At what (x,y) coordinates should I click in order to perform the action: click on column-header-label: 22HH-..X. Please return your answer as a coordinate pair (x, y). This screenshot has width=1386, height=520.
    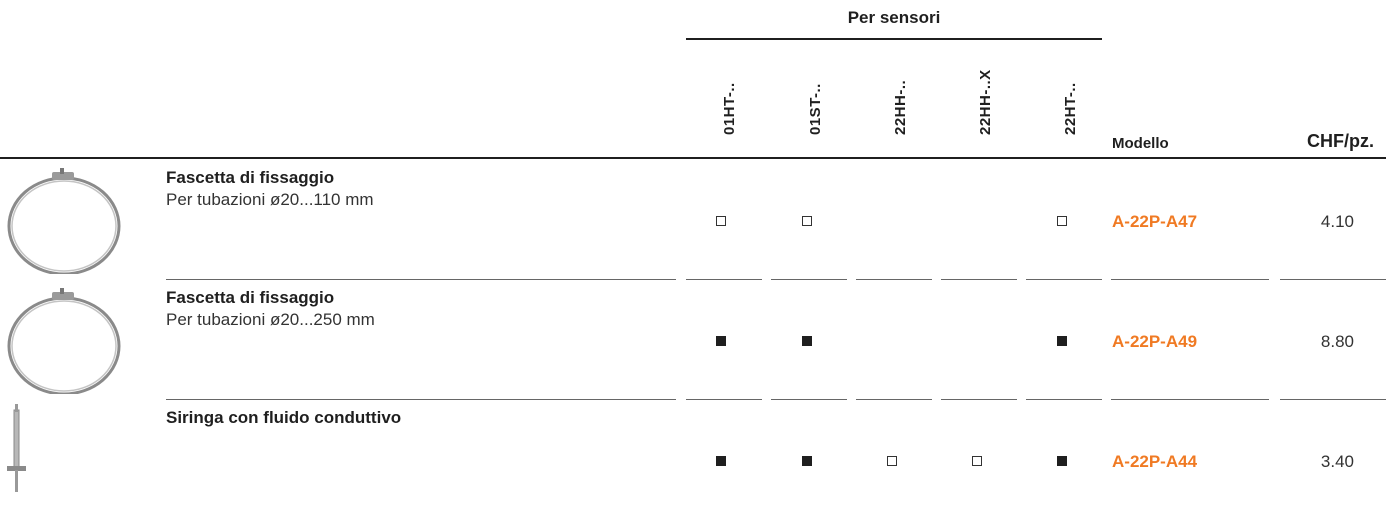
    Looking at the image, I should click on (985, 102).